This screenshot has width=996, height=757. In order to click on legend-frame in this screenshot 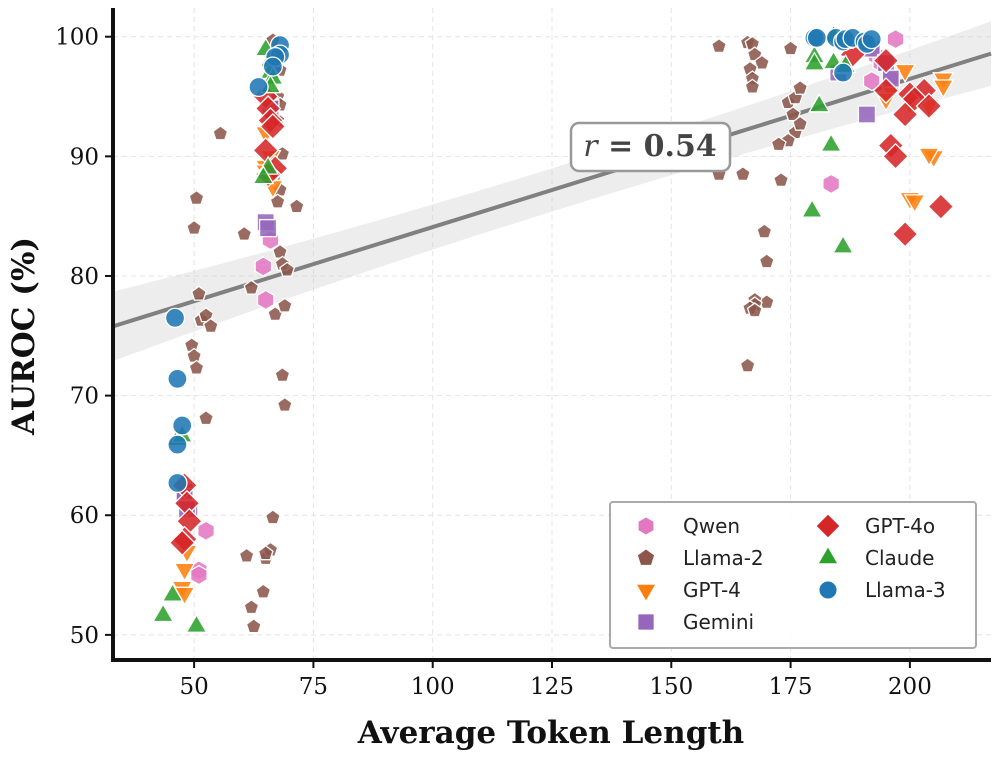, I will do `click(793, 575)`.